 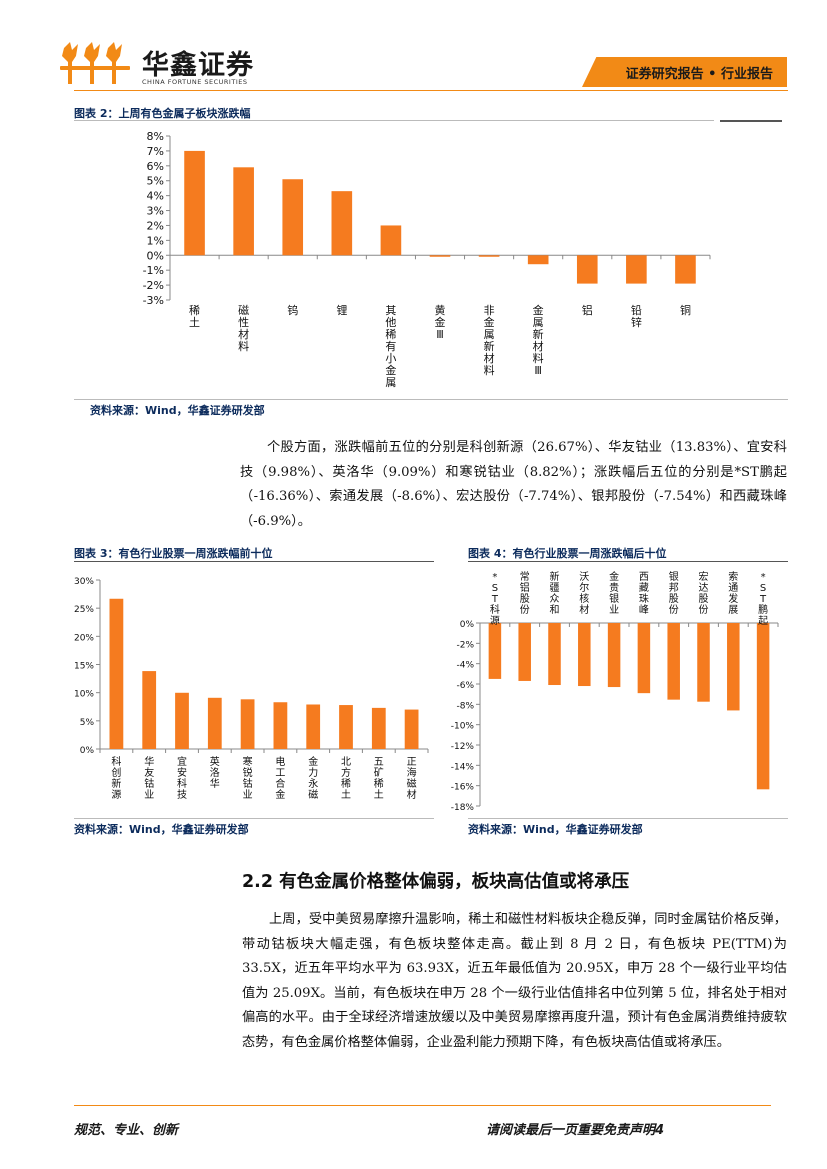 I want to click on category-label: 常铝股份, so click(x=525, y=593).